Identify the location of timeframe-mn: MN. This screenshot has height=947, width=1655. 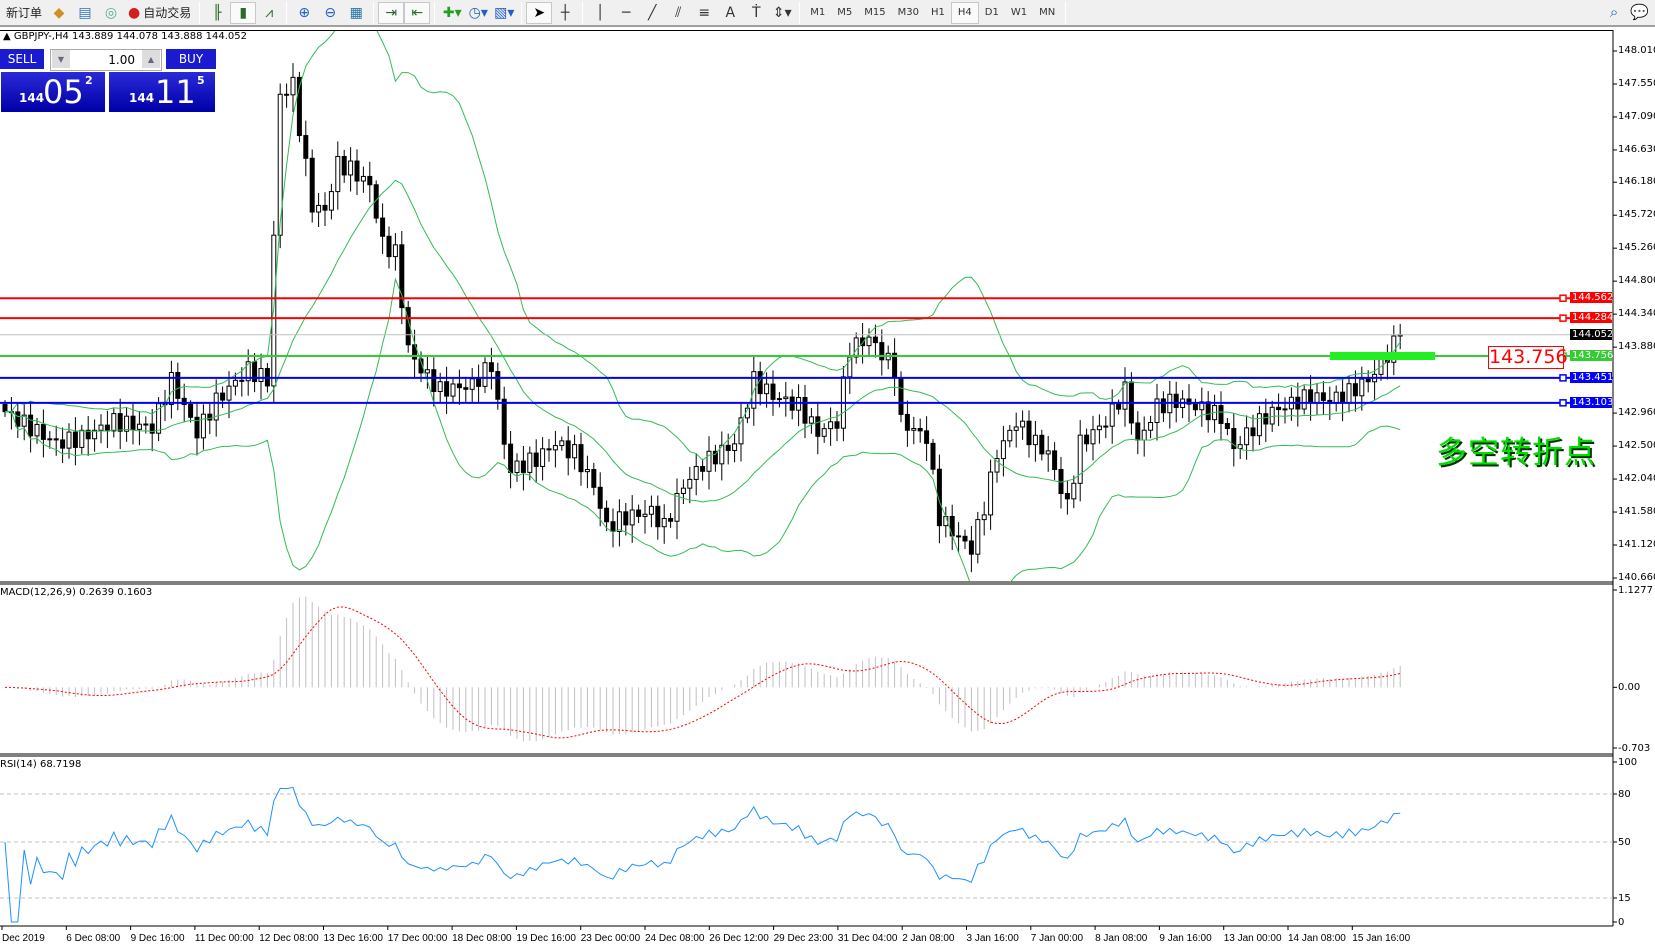
(1047, 12).